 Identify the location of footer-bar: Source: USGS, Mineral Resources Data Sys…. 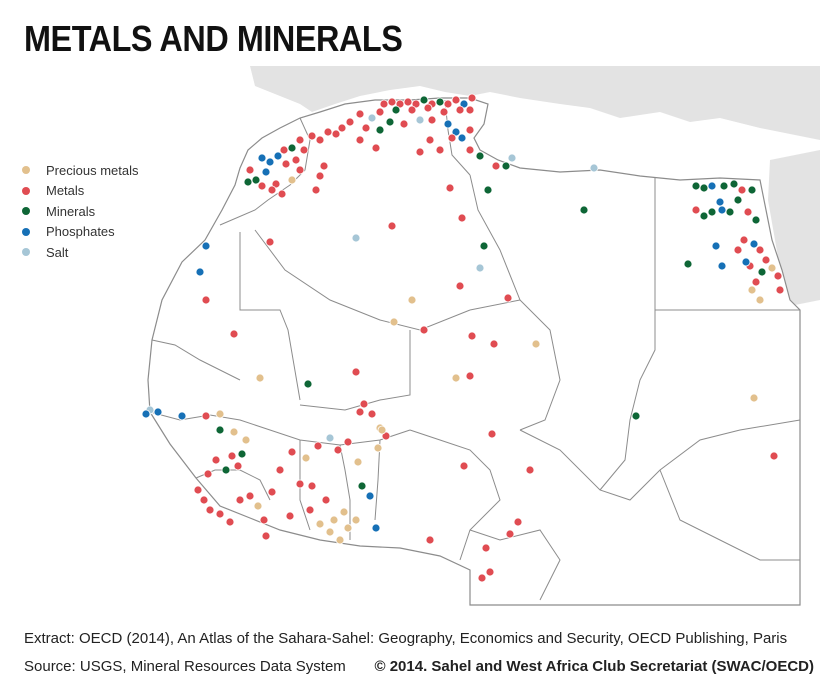
(419, 666).